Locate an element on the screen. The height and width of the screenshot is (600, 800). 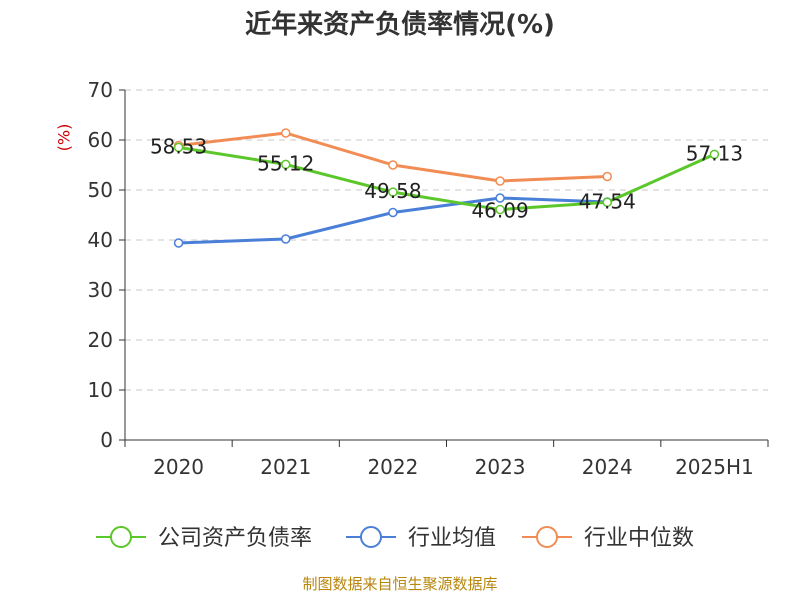
chart-title: 近年来资产负债率情况(%) is located at coordinates (400, 25).